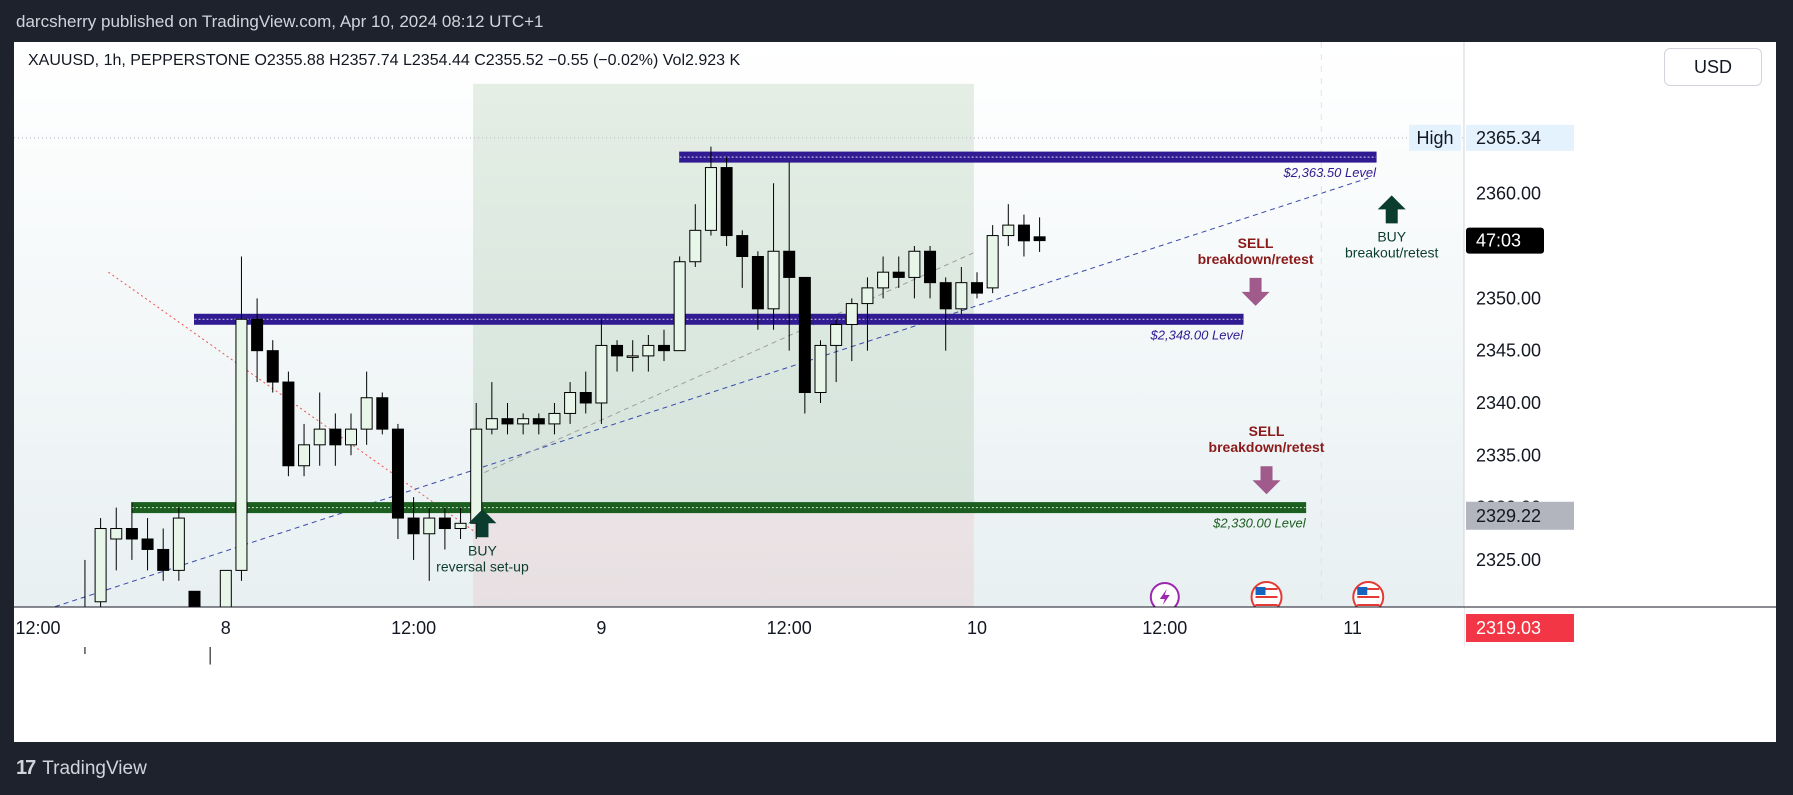 This screenshot has width=1793, height=795. Describe the element at coordinates (1508, 455) in the screenshot. I see `y-tick-label: 2335.00` at that location.